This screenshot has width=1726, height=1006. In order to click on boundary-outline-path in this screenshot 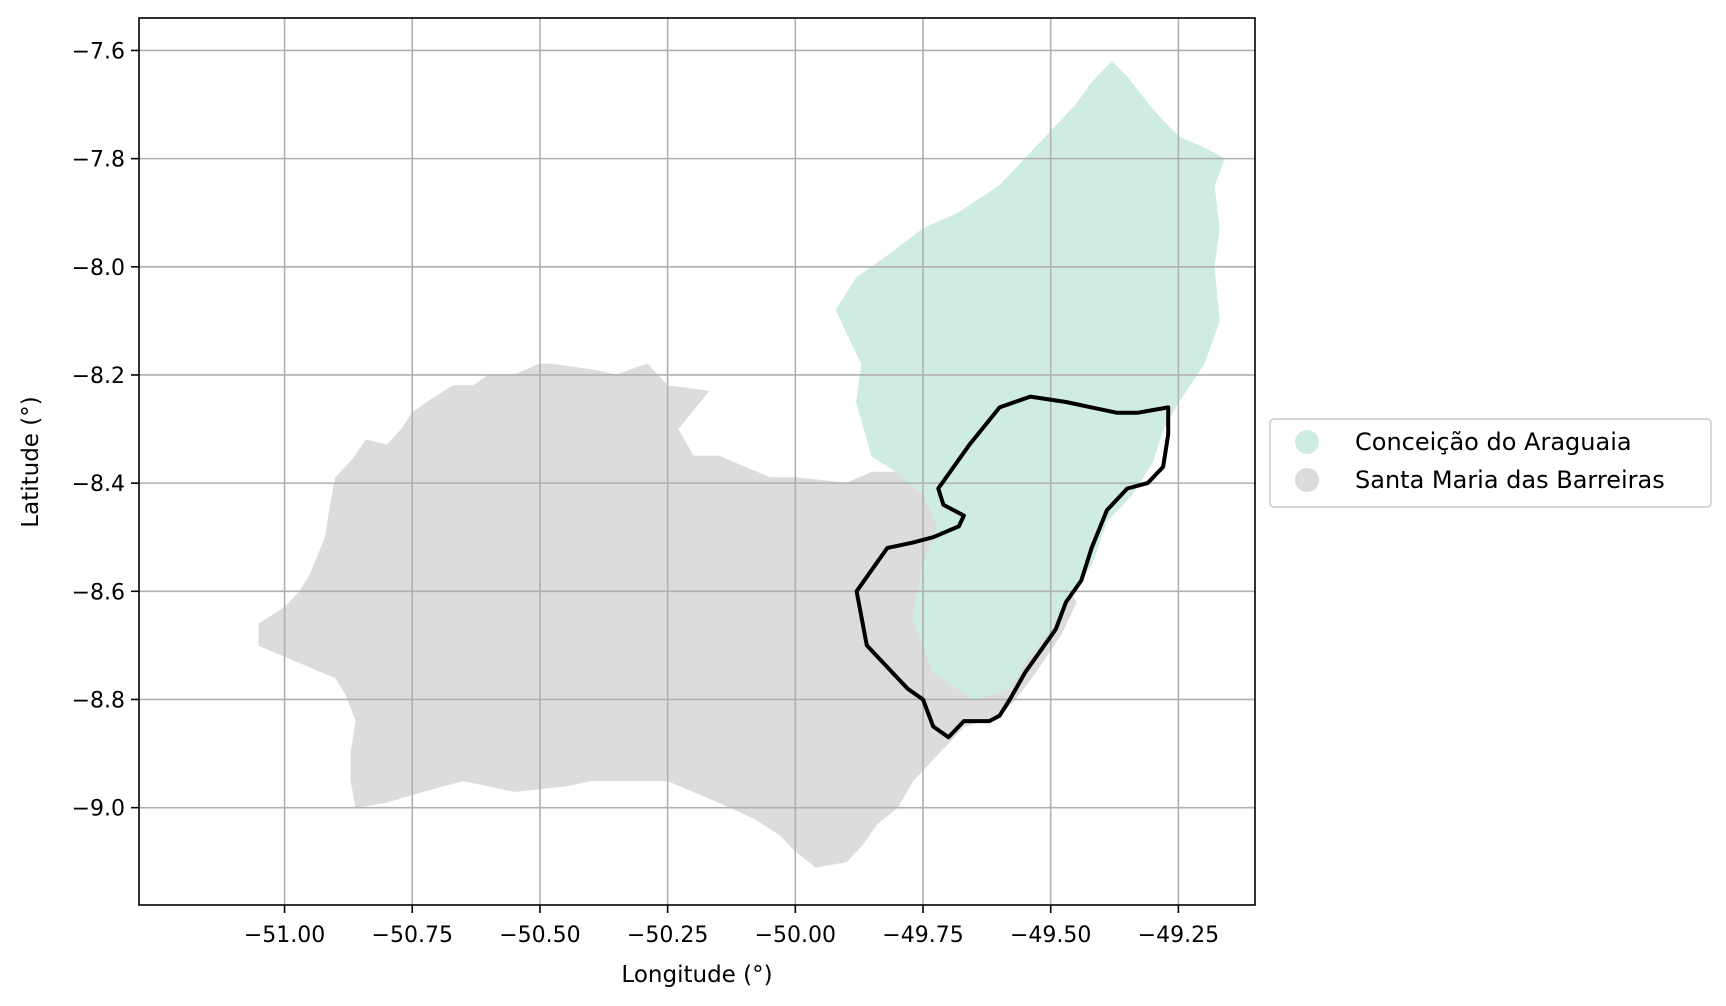, I will do `click(1012, 567)`.